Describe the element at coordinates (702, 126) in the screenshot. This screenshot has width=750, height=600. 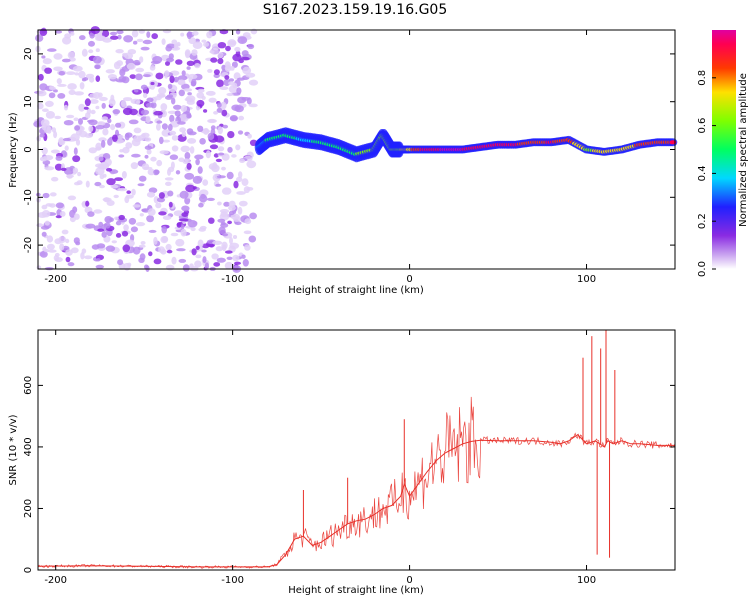
I see `colorbar-tick-label: 0.6` at that location.